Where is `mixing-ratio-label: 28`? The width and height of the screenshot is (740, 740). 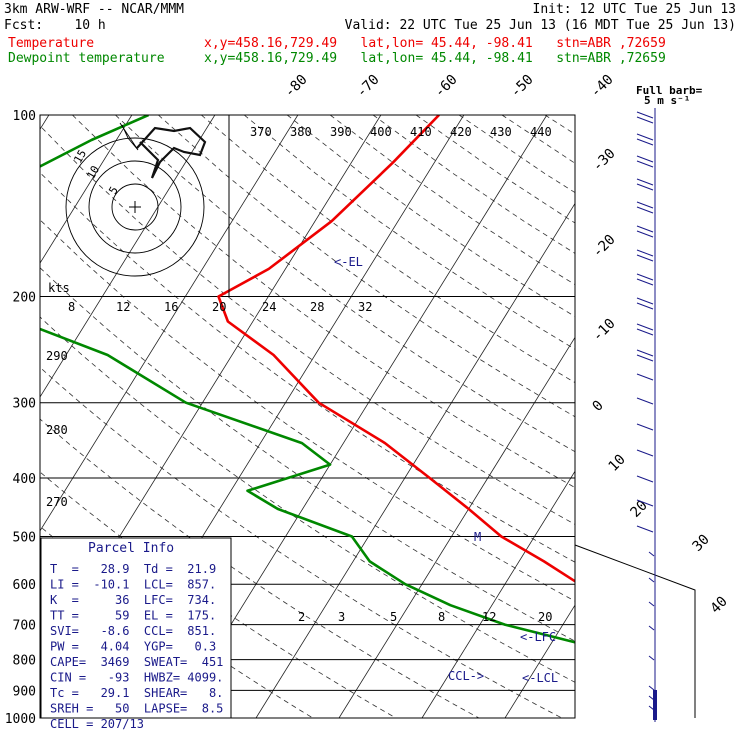 mixing-ratio-label: 28 is located at coordinates (317, 307).